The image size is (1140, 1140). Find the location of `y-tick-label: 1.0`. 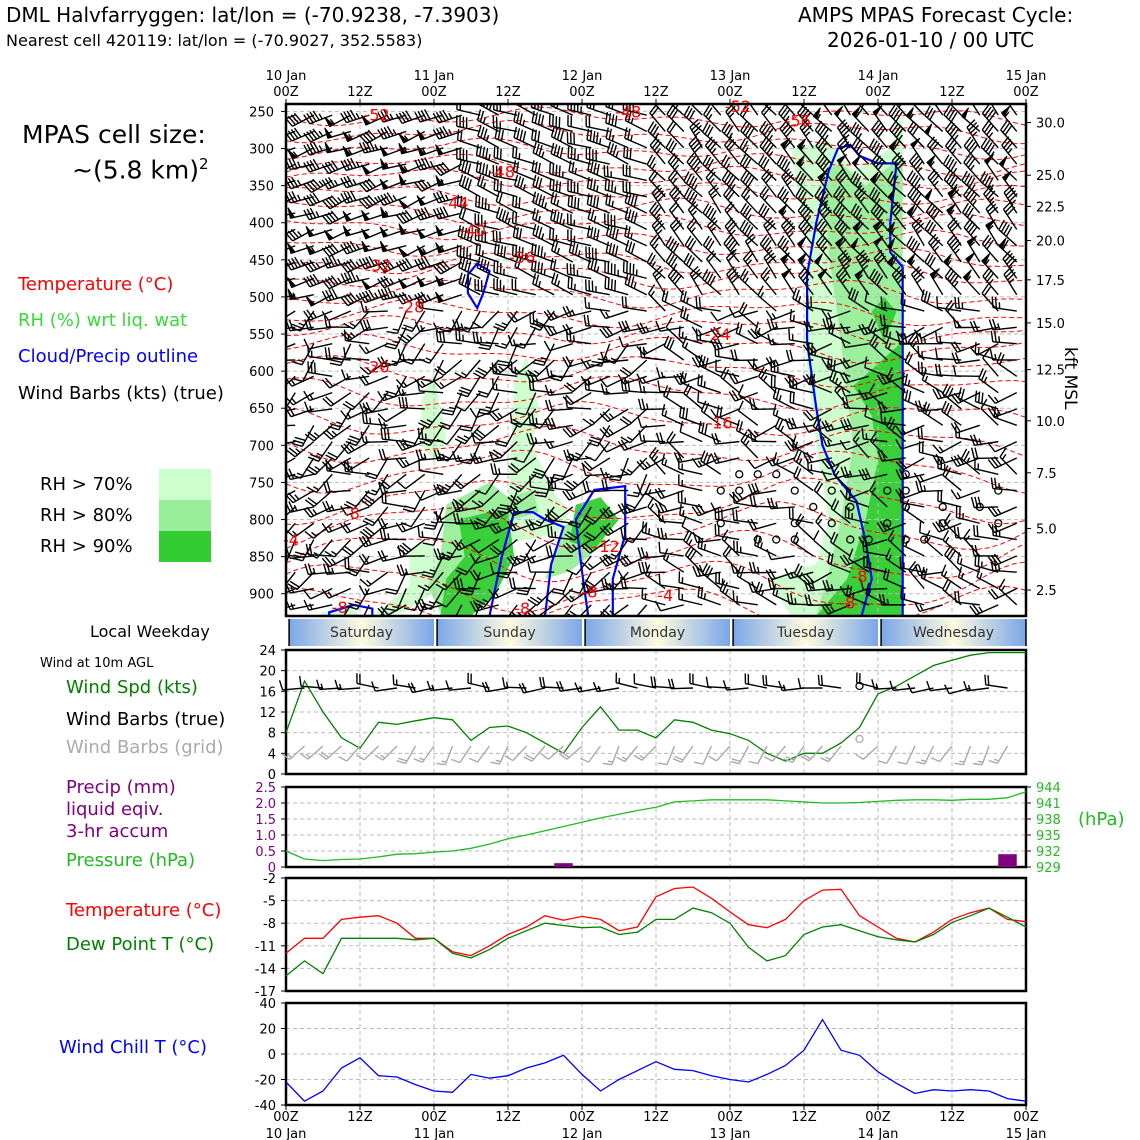

y-tick-label: 1.0 is located at coordinates (265, 836).